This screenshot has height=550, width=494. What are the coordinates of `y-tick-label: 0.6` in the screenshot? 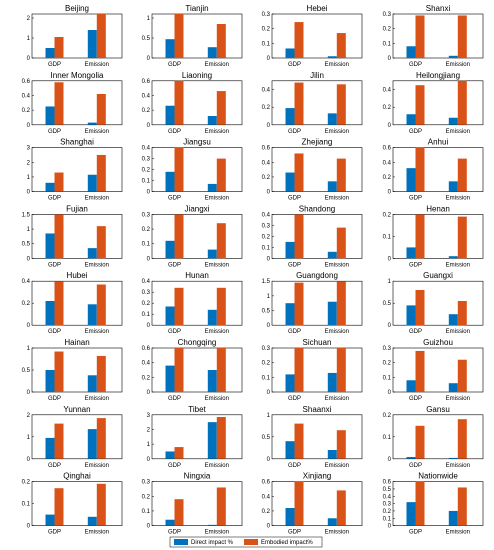 It's located at (26, 82).